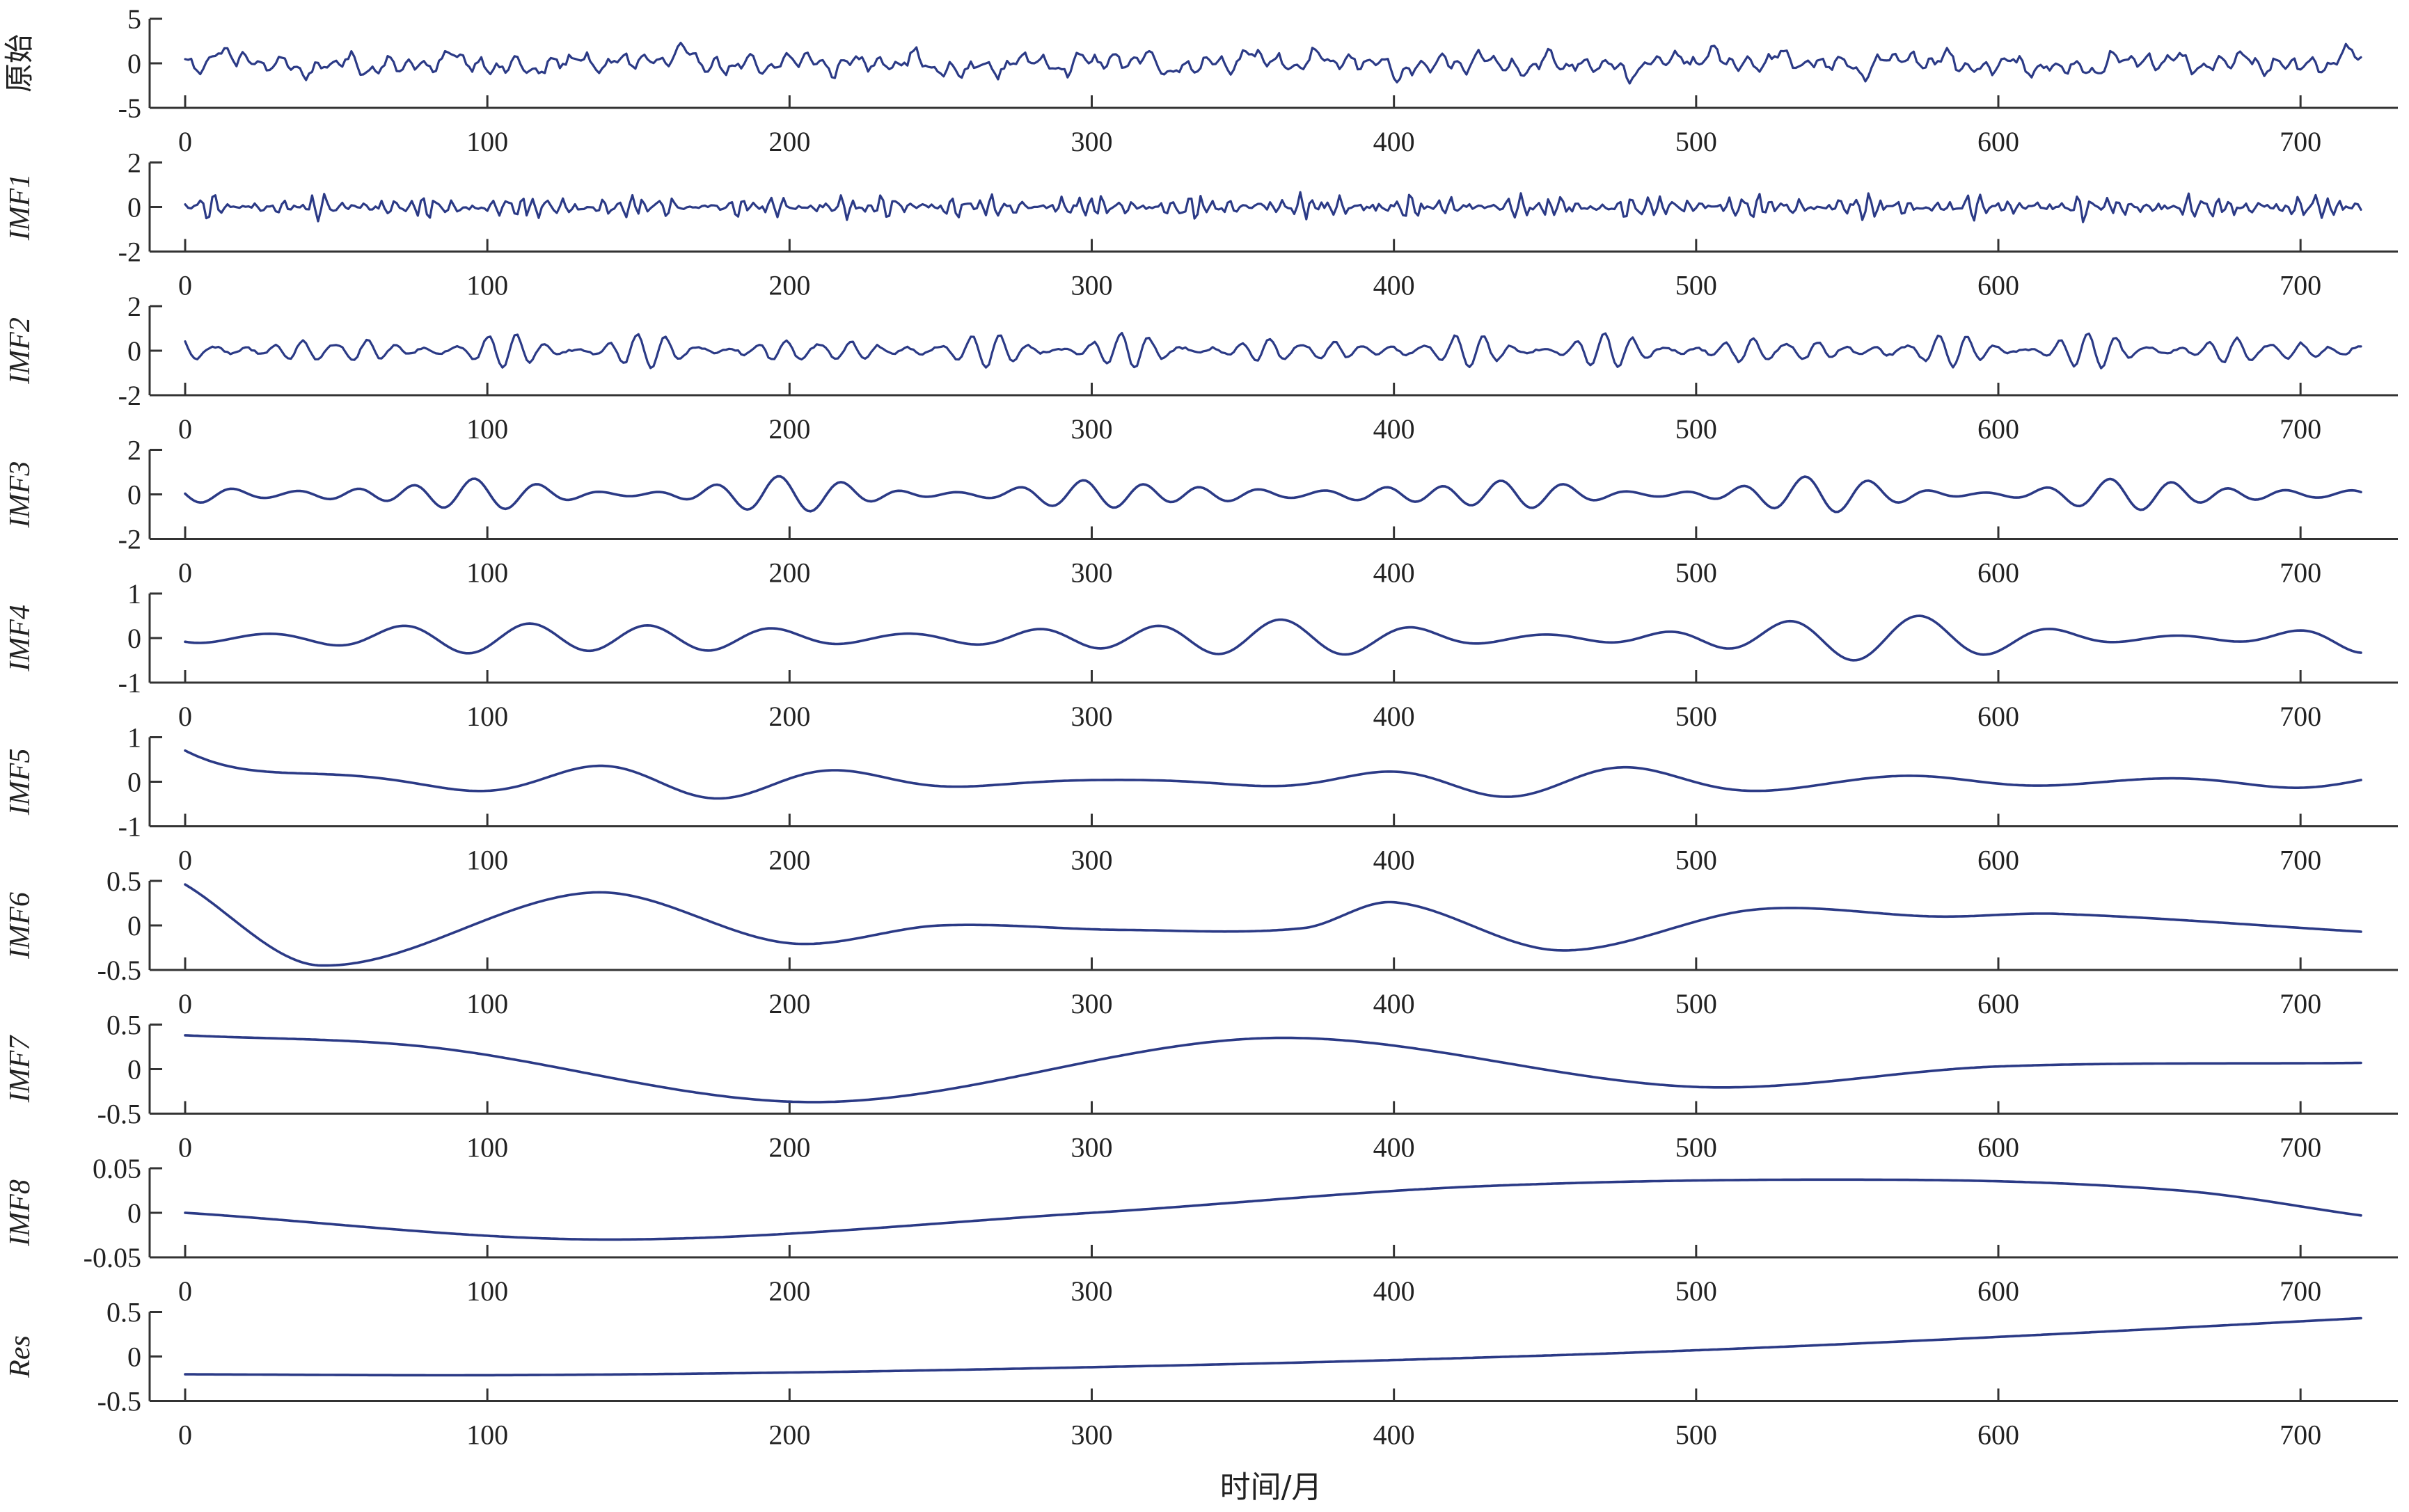 Image resolution: width=2409 pixels, height=1512 pixels. Describe the element at coordinates (112, 1257) in the screenshot. I see `y-tick-label: -0.05` at that location.